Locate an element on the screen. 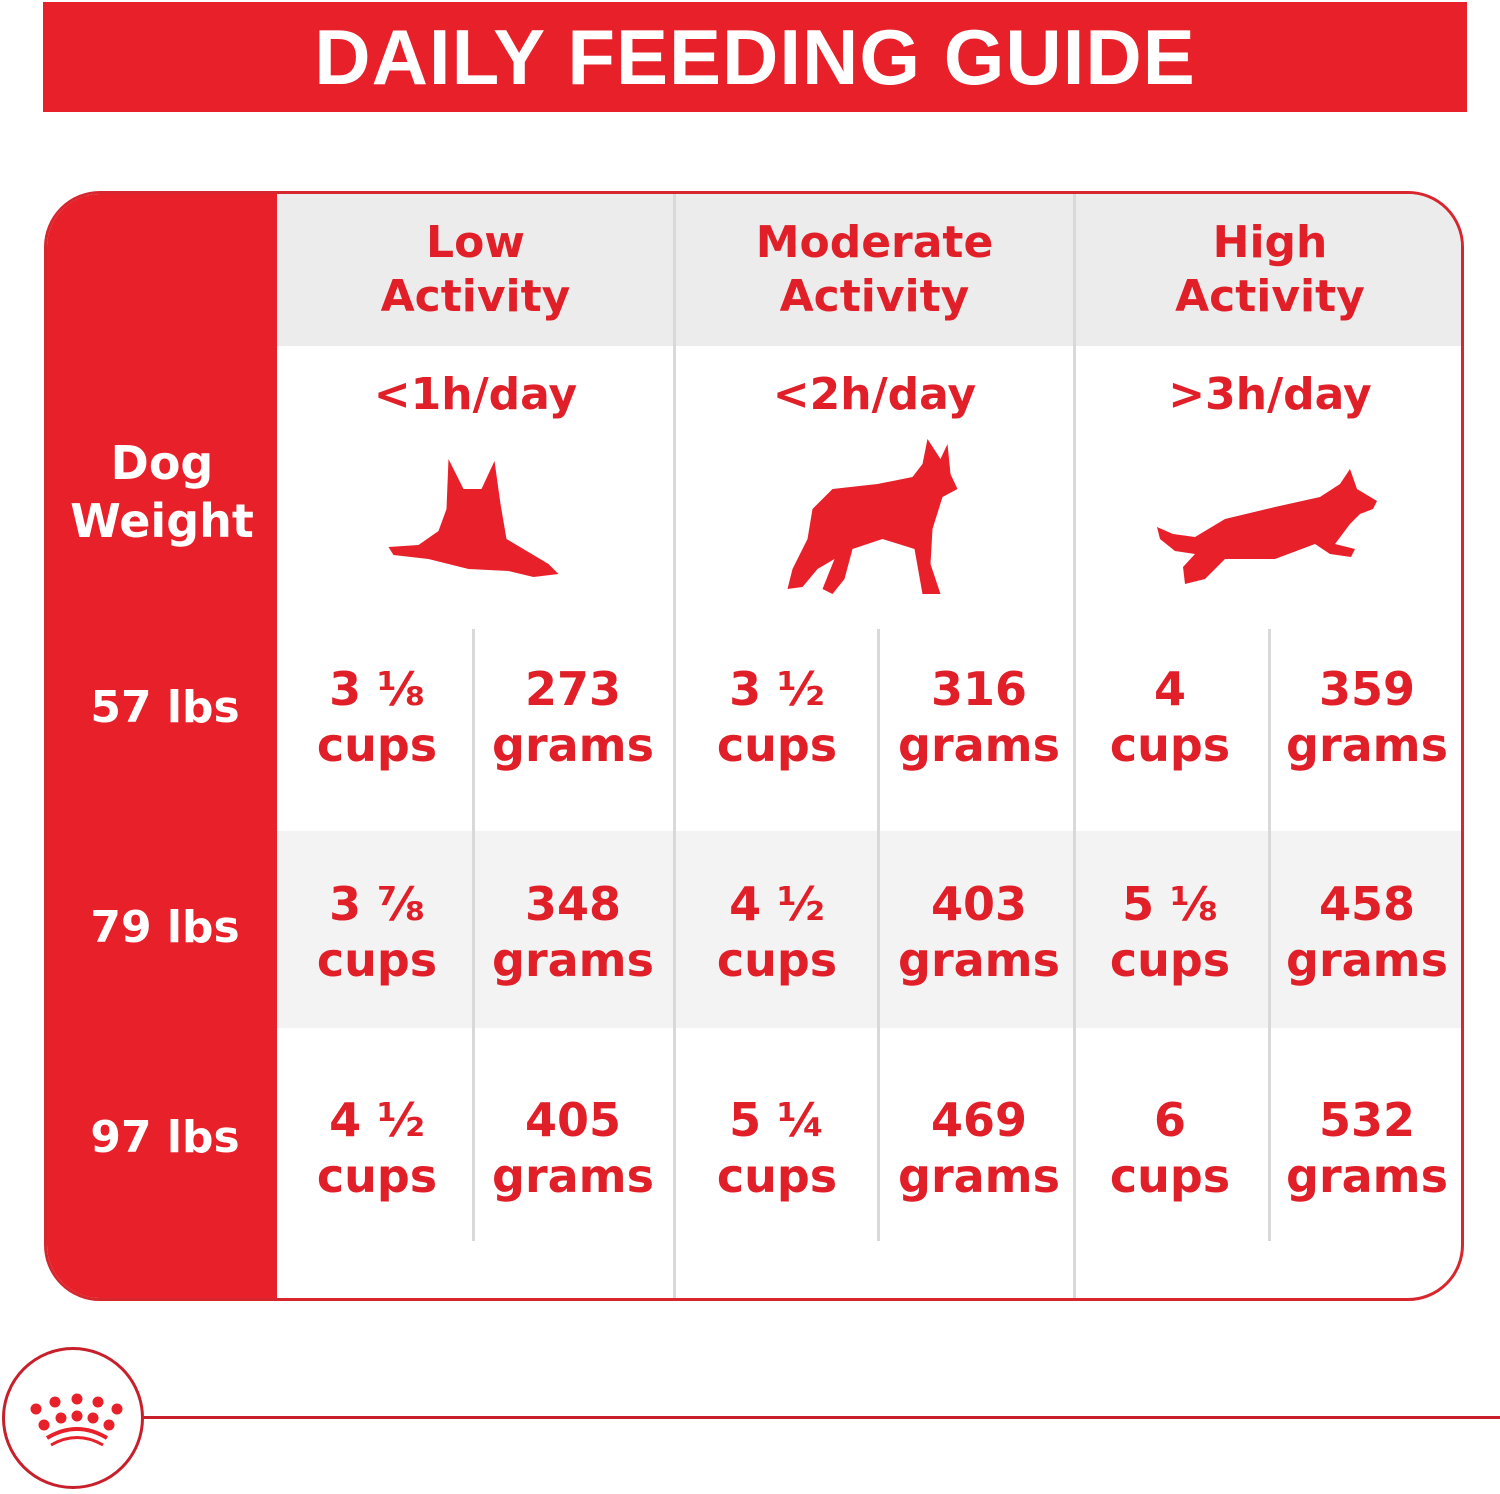 This screenshot has width=1500, height=1494. cups-cell: 3 ⅛ cups is located at coordinates (377, 717).